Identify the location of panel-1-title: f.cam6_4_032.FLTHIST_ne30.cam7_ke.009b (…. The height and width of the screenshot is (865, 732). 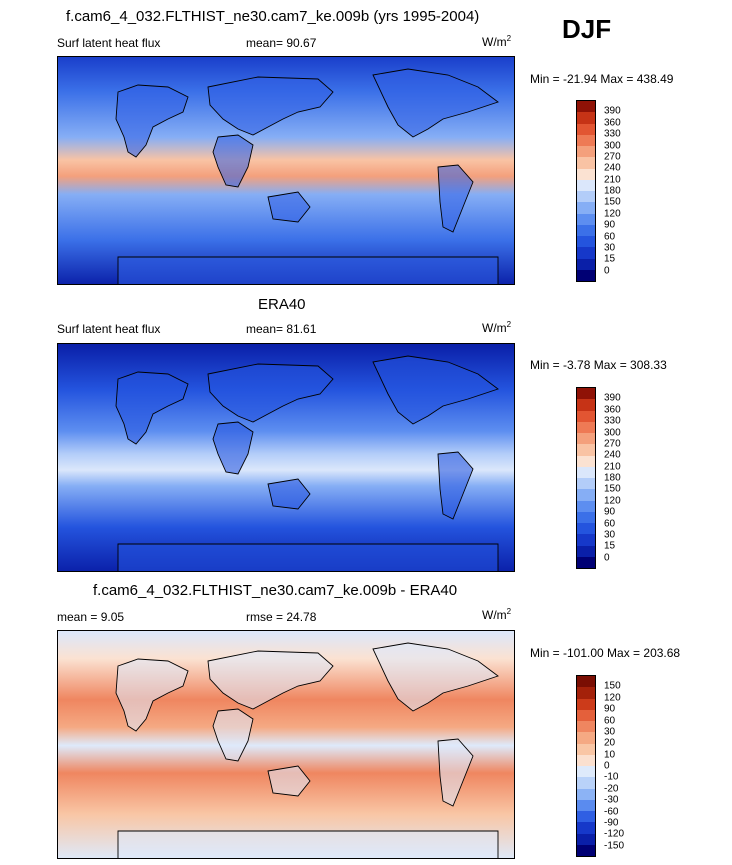
(273, 16).